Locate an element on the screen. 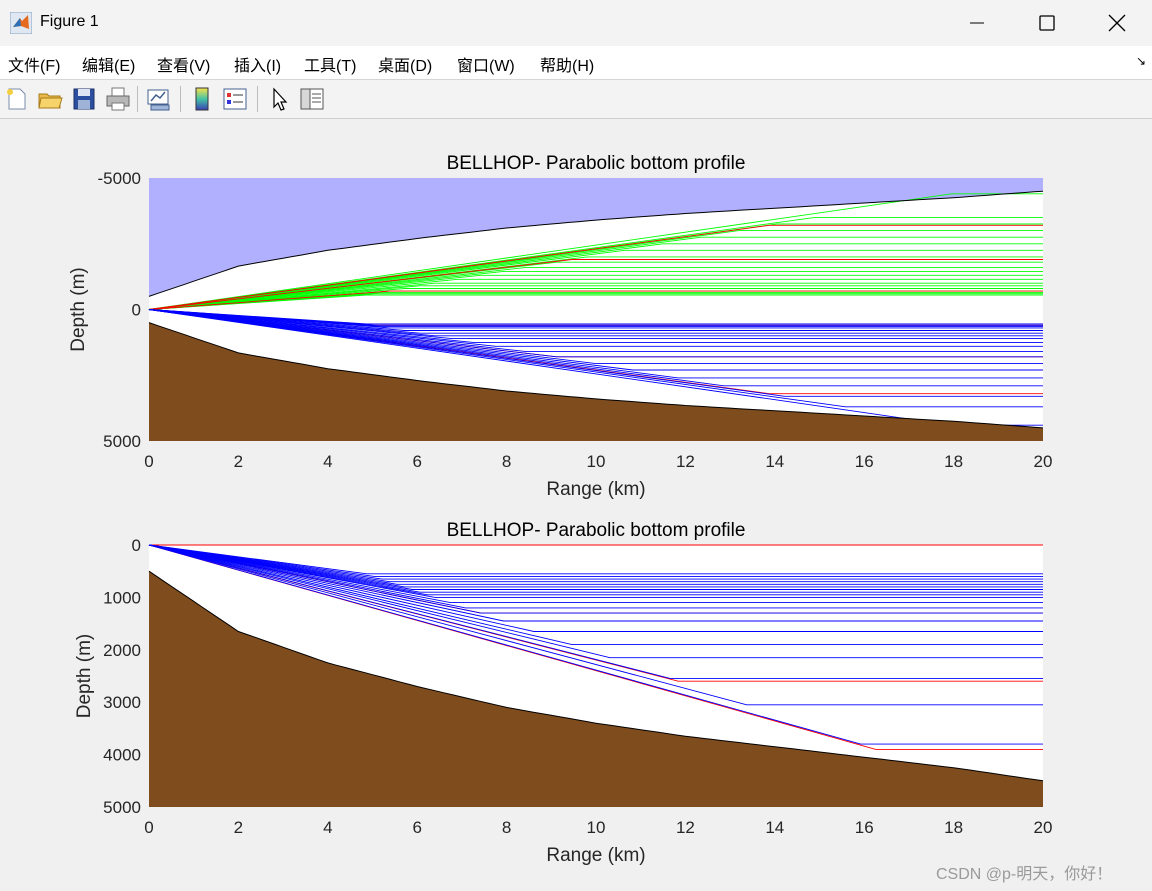 This screenshot has width=1152, height=891. watermark: CSDN @p-明天，你好！ is located at coordinates (1024, 874).